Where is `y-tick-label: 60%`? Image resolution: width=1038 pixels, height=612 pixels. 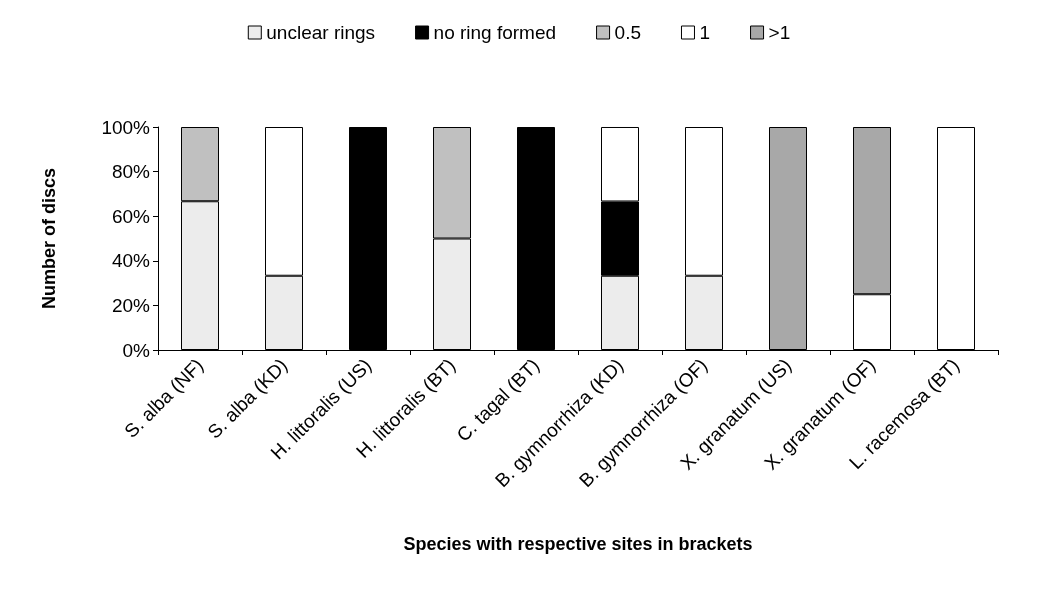 y-tick-label: 60% is located at coordinates (131, 216).